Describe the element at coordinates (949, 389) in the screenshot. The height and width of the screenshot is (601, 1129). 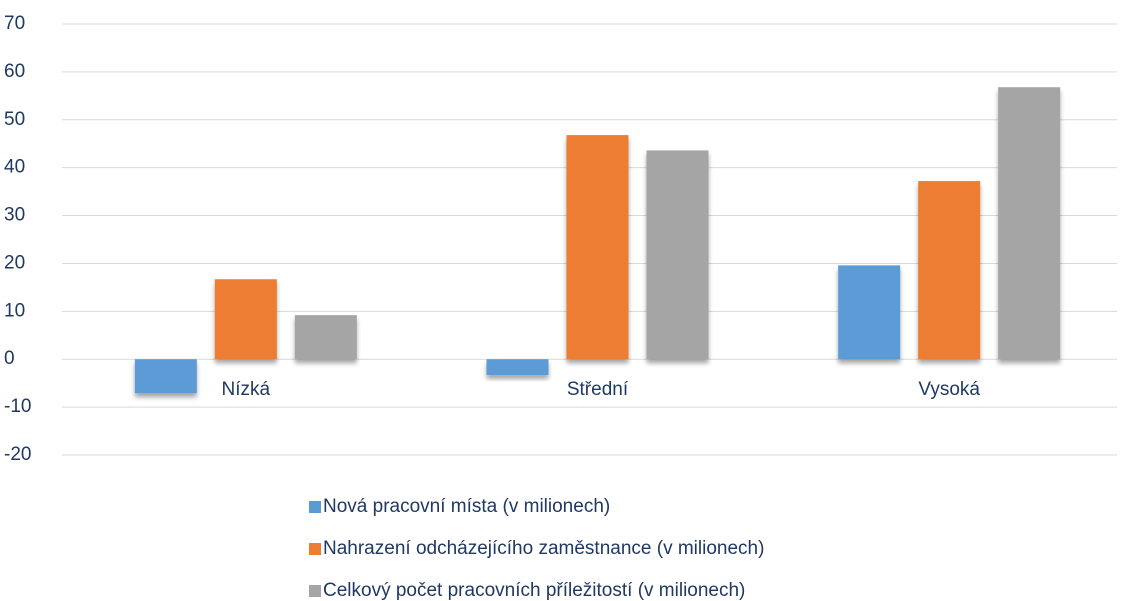
I see `x-tick-label: Vysoká` at that location.